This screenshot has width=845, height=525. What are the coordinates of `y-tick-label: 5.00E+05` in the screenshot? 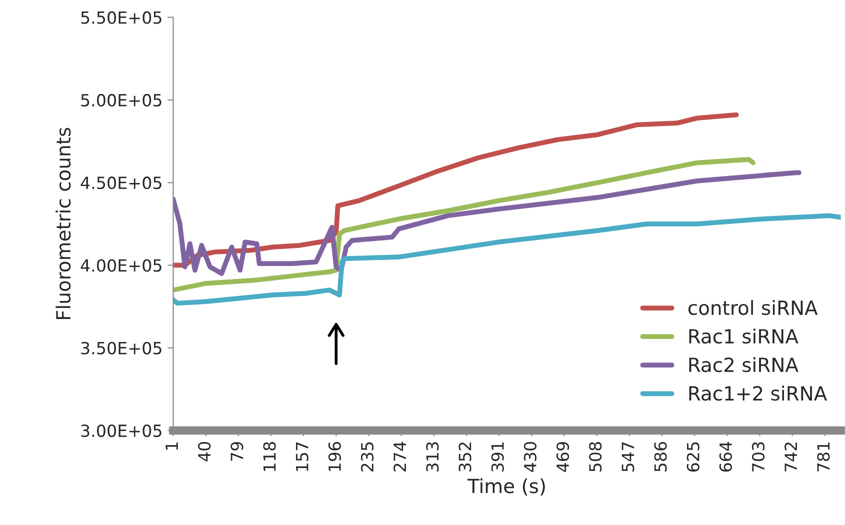 It's located at (121, 100).